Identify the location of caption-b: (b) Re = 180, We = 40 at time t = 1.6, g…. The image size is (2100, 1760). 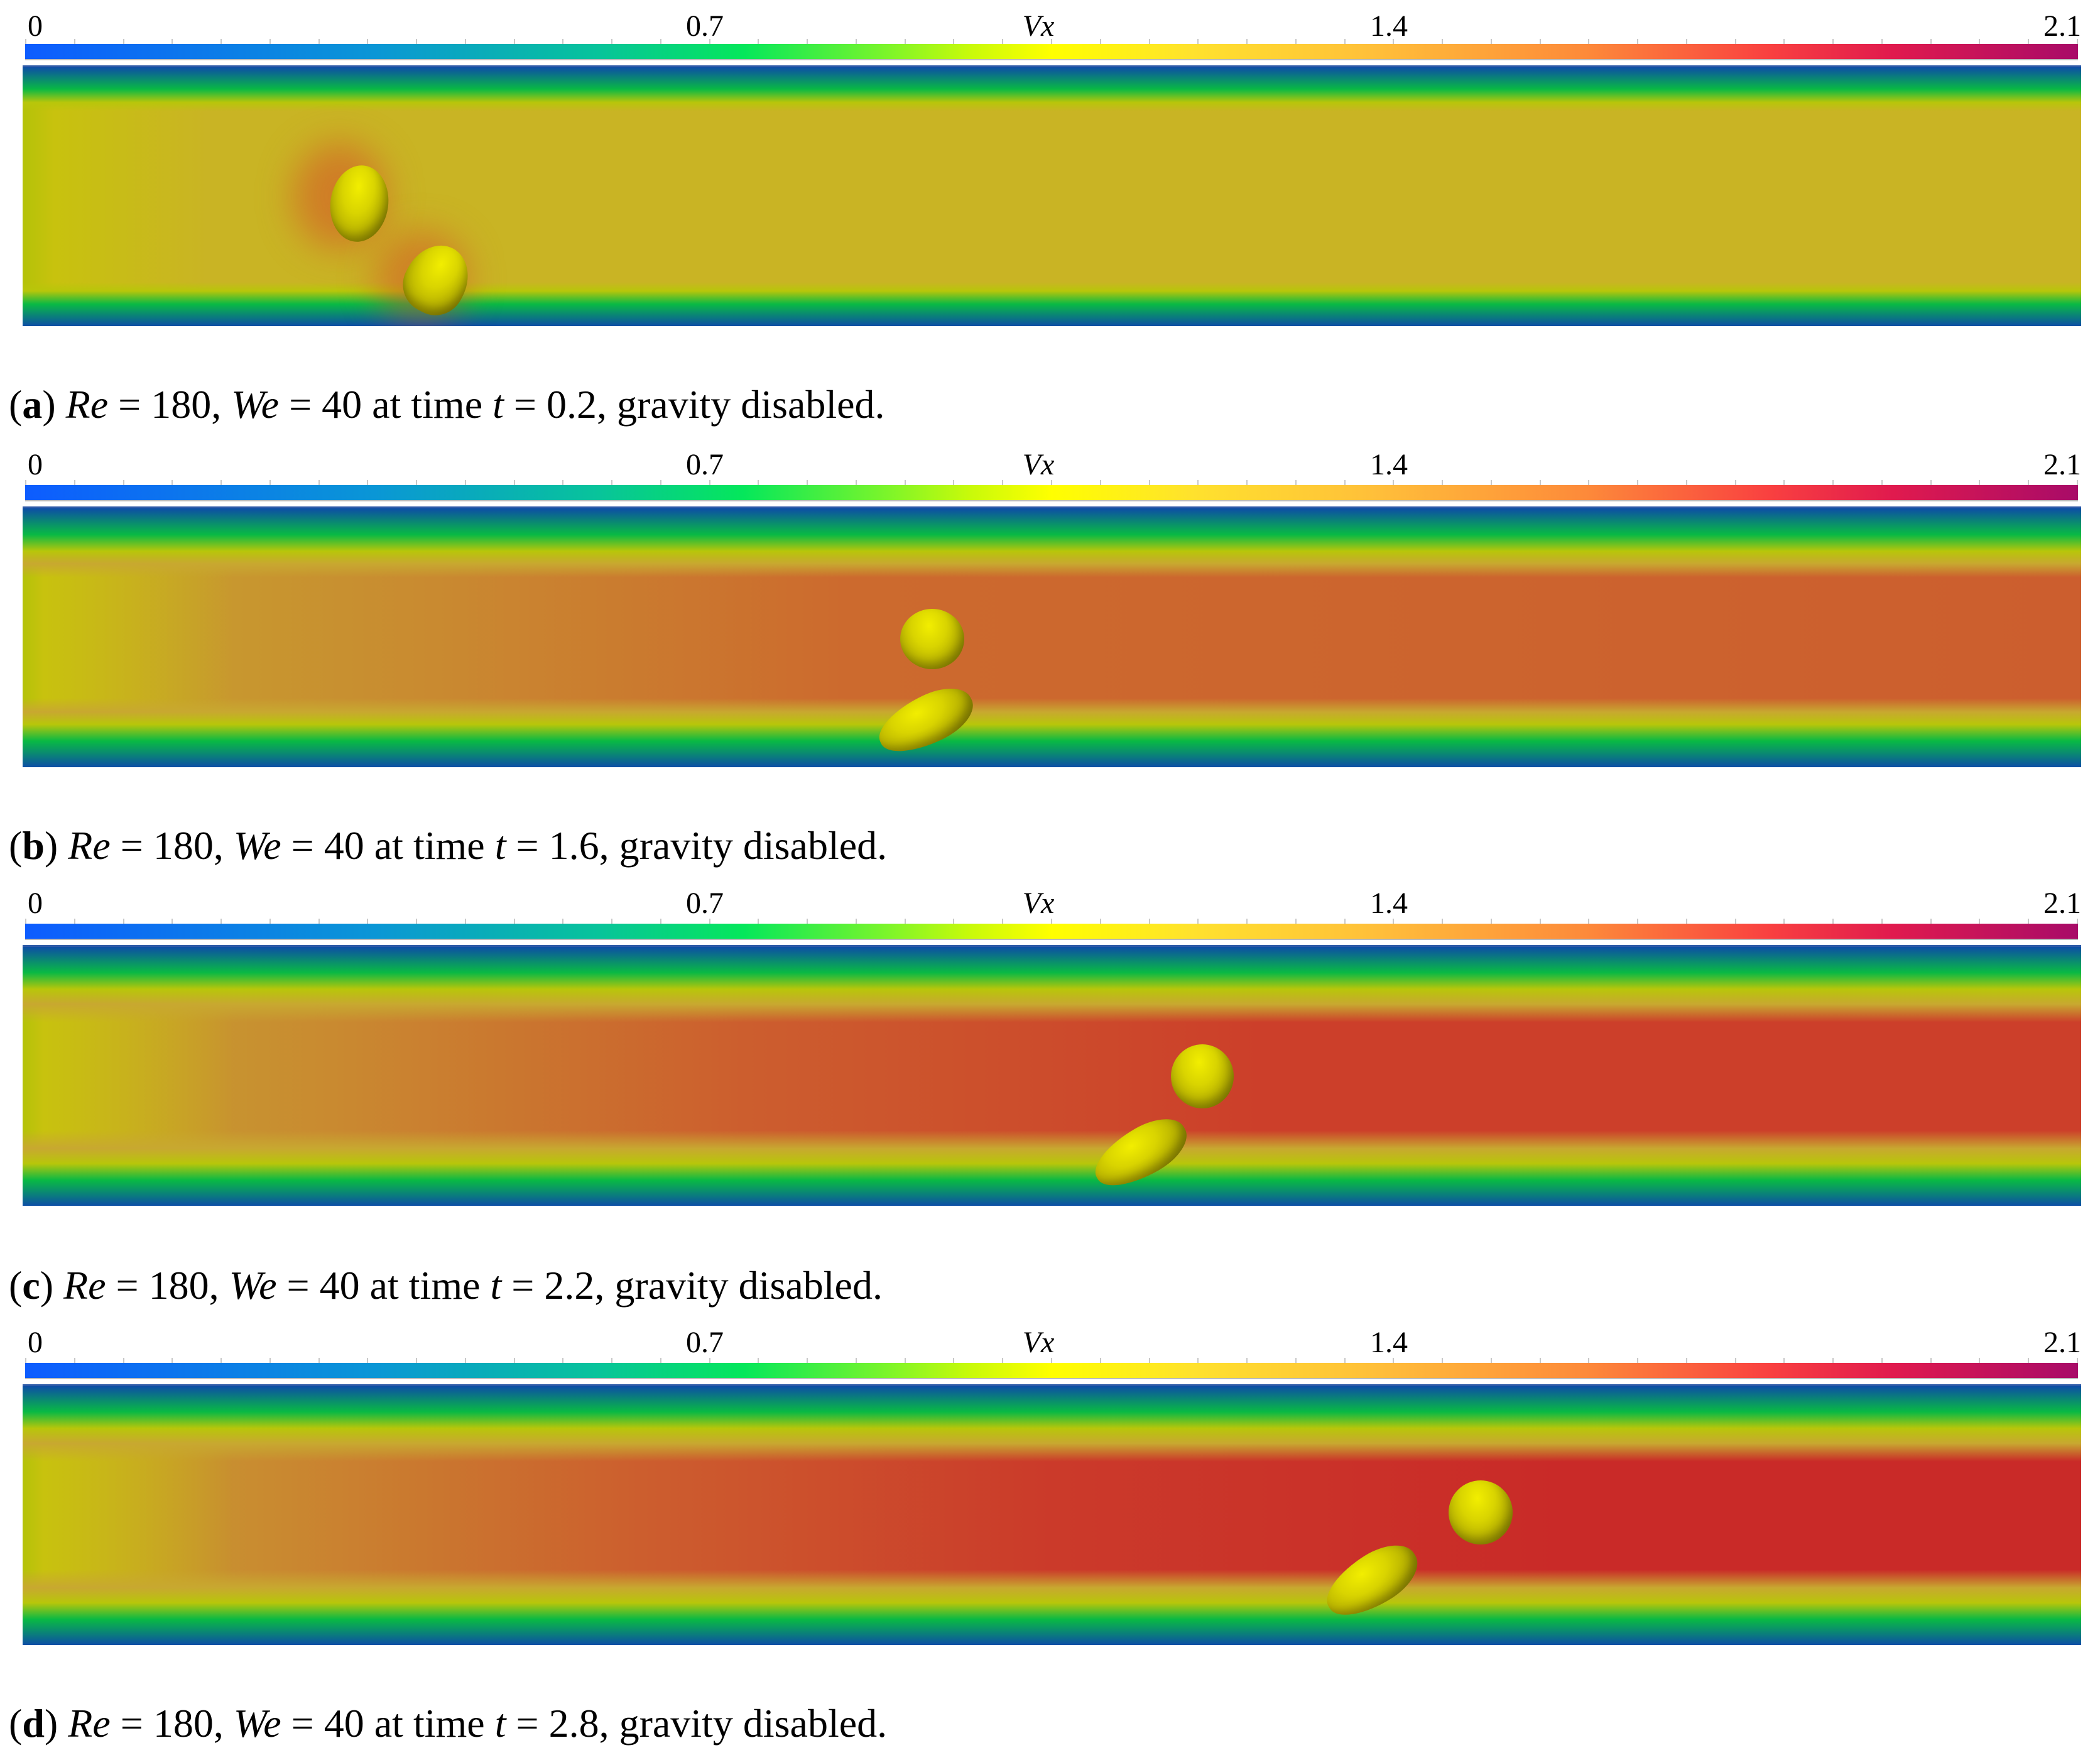
(449, 846).